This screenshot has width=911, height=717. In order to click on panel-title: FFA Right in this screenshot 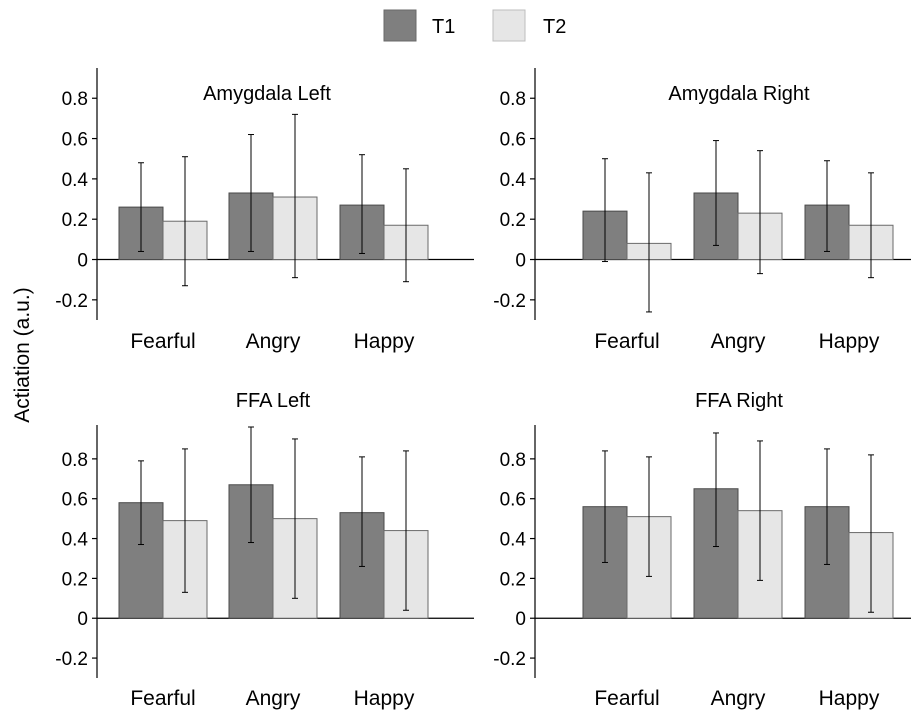, I will do `click(739, 401)`.